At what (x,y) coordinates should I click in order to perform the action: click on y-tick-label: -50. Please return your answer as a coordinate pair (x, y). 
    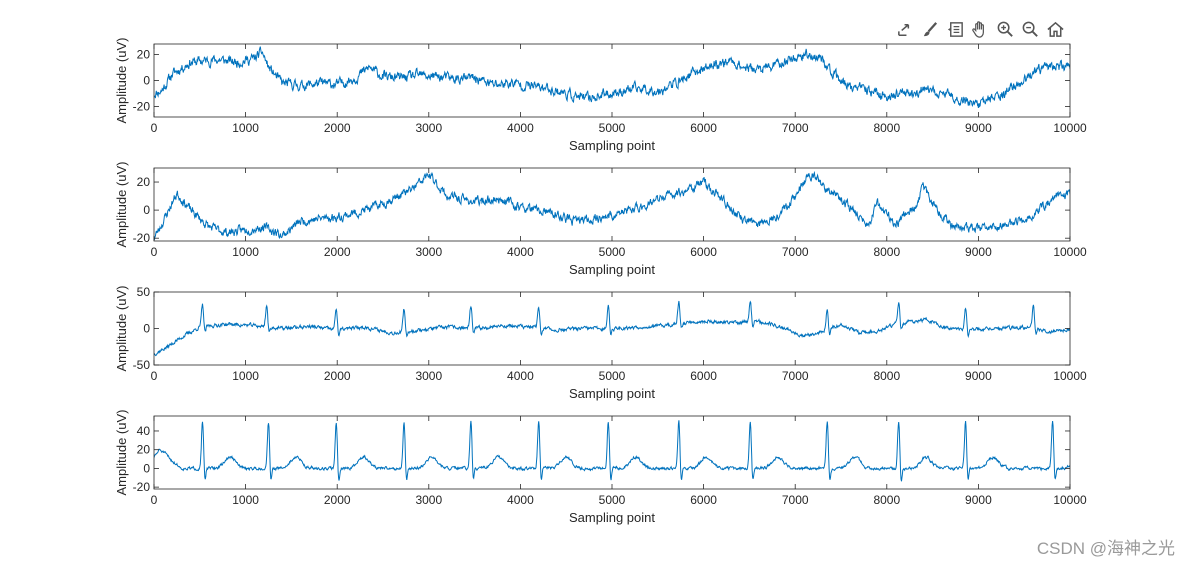
    Looking at the image, I should click on (142, 365).